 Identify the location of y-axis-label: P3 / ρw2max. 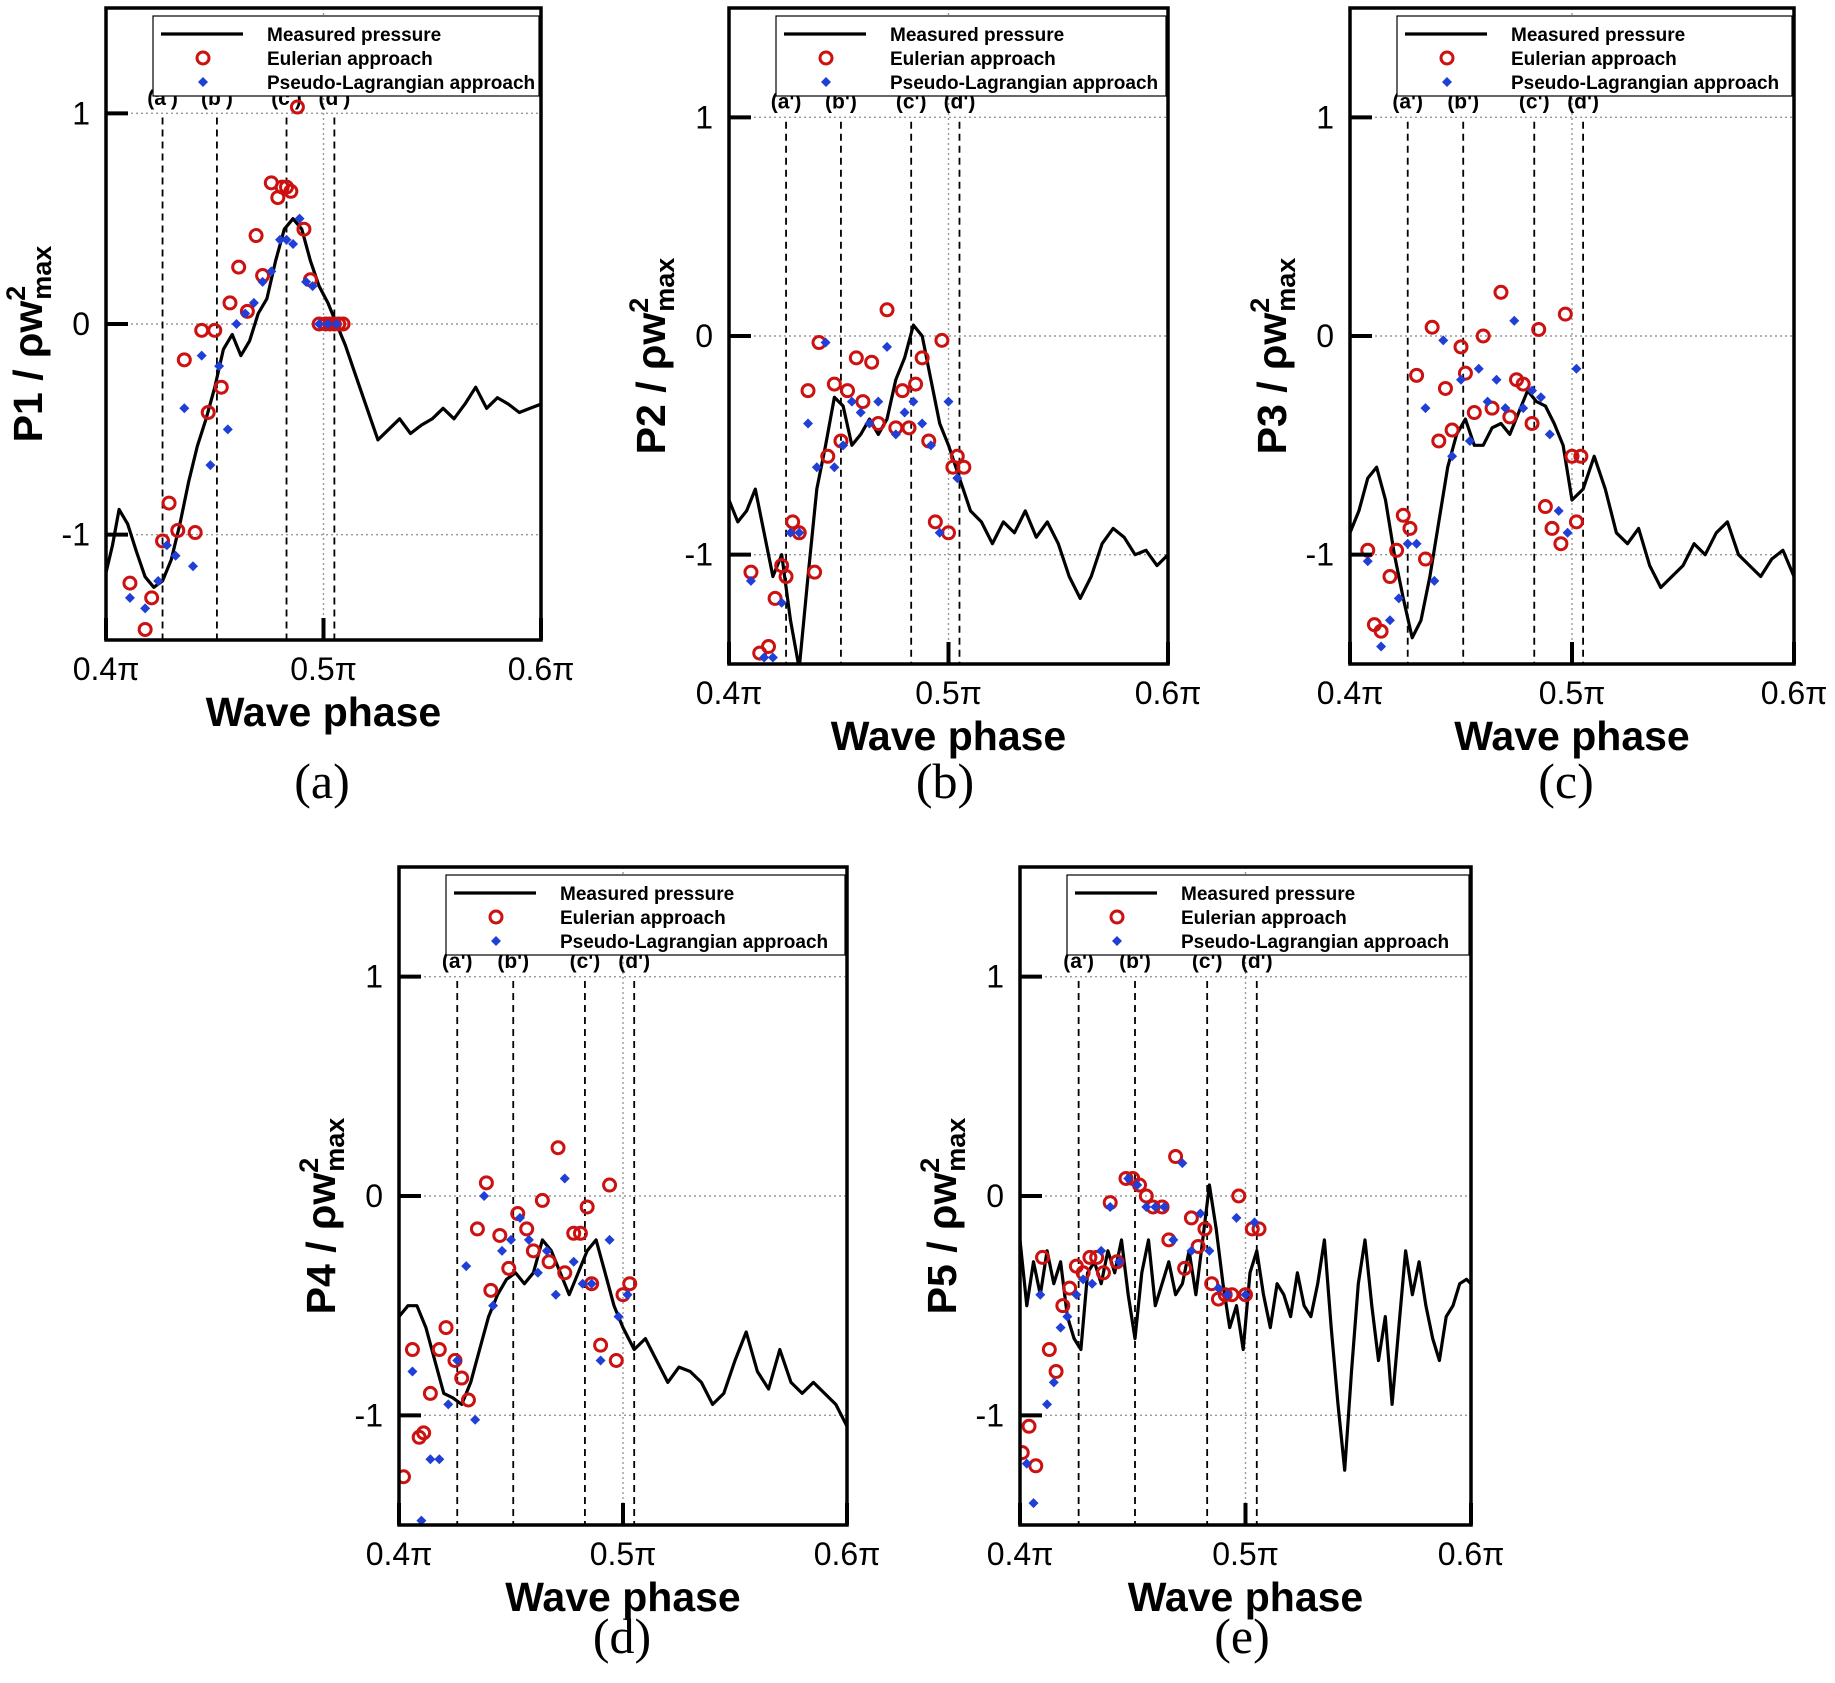
(1273, 356).